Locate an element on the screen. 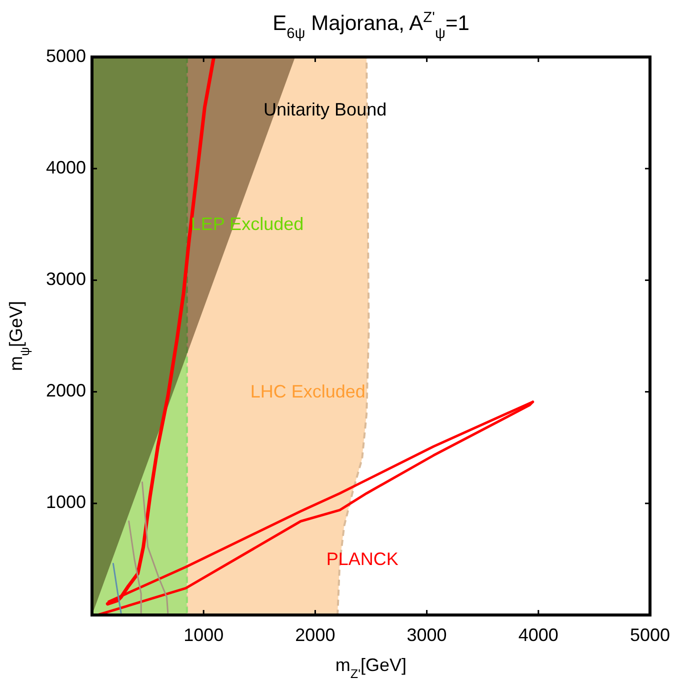 The image size is (675, 684). x-tick-label: 1000 is located at coordinates (204, 635).